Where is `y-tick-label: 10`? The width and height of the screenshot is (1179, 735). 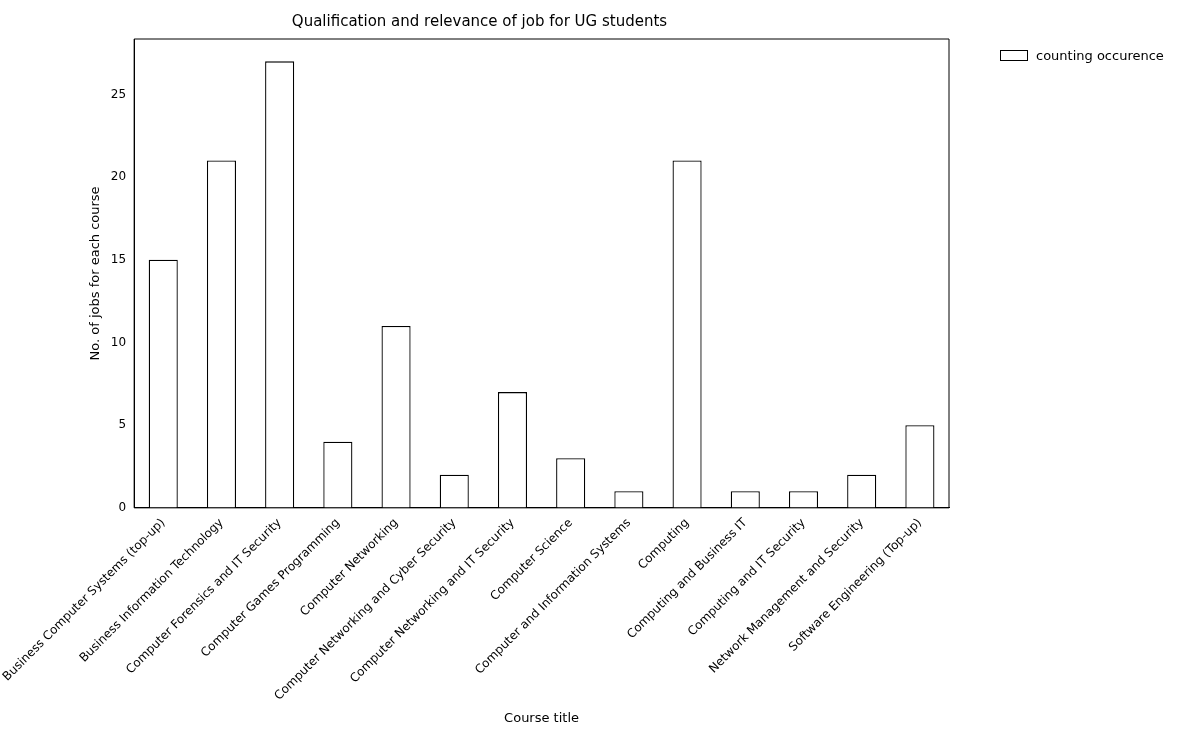 y-tick-label: 10 is located at coordinates (118, 341).